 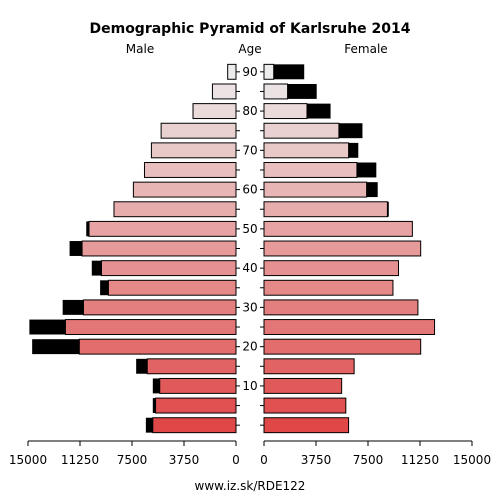 I want to click on female-x-tick-label: 11250, so click(x=420, y=460).